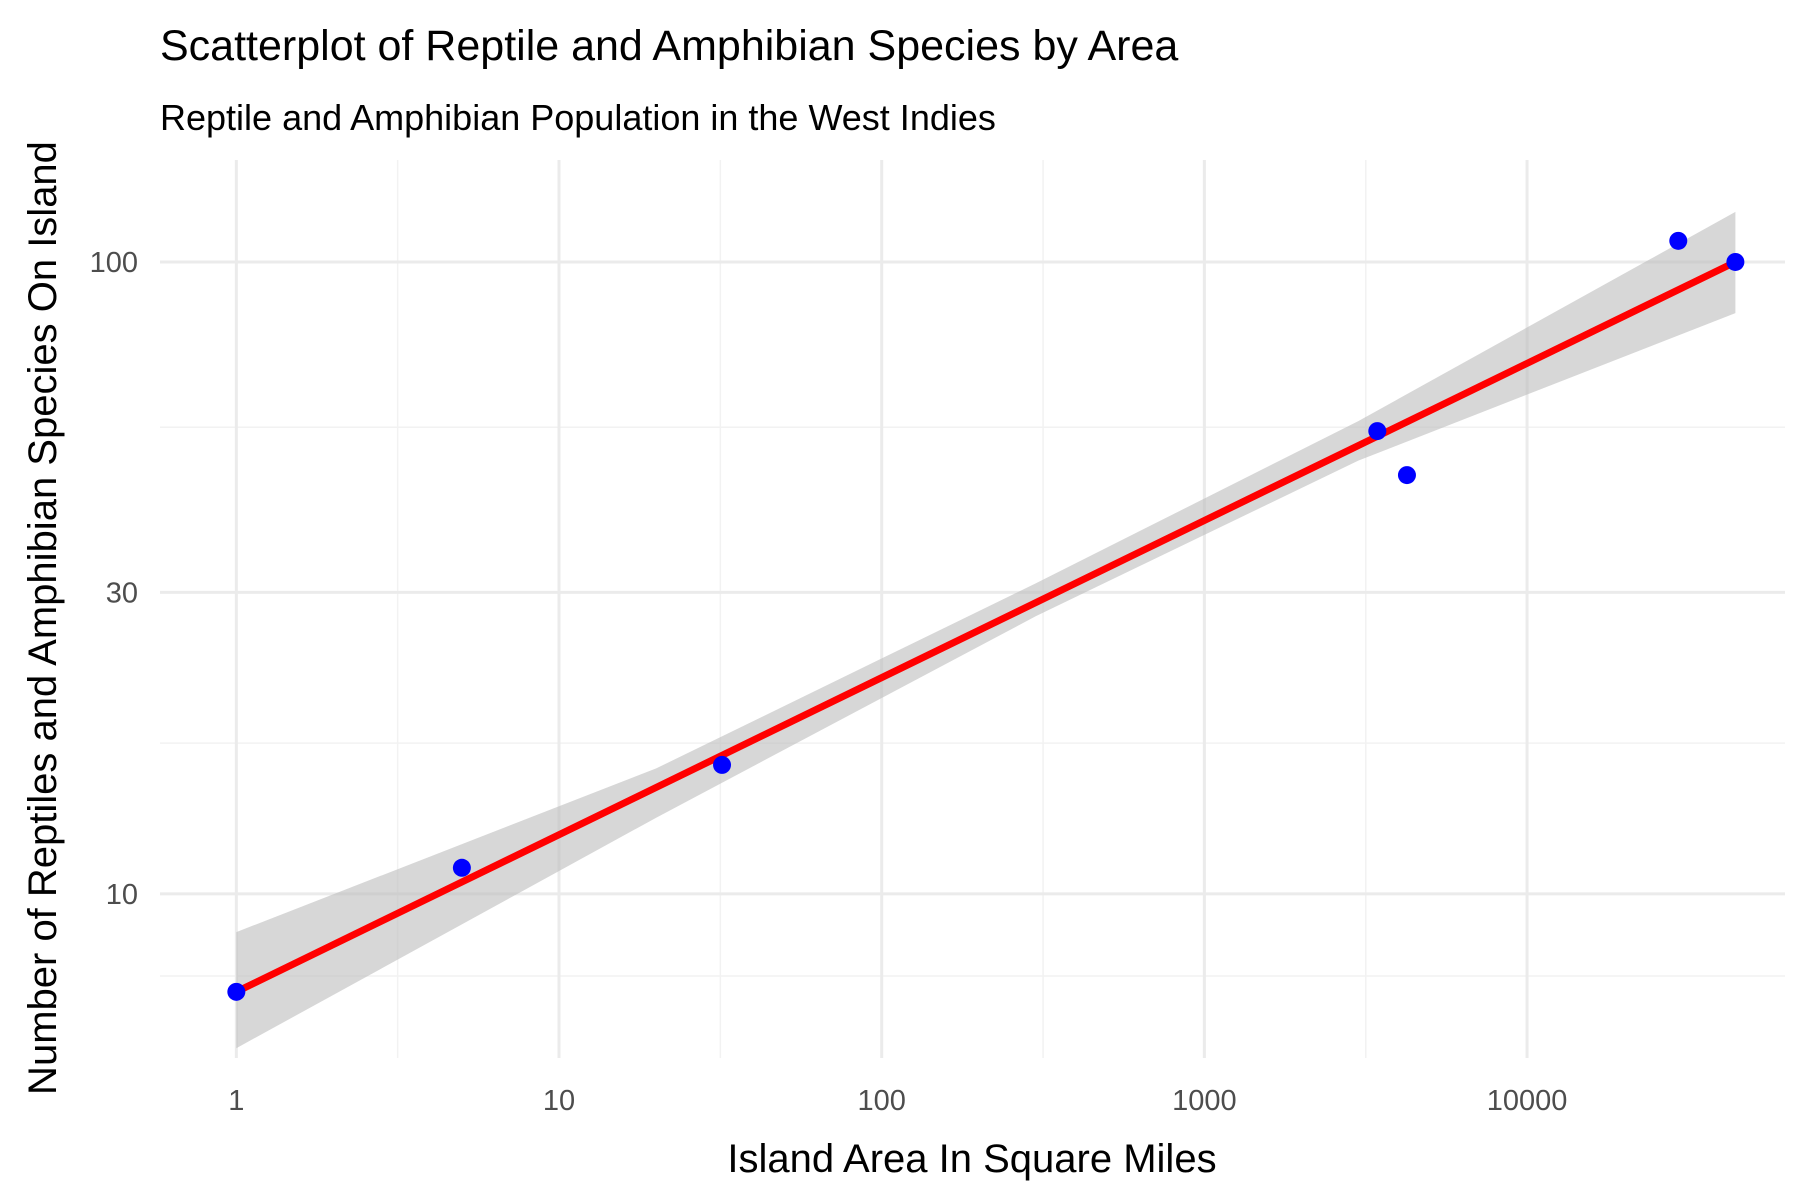 This screenshot has width=1800, height=1200. I want to click on x-axis-tick-labels: 1 10 100 1000 10000, so click(897, 1101).